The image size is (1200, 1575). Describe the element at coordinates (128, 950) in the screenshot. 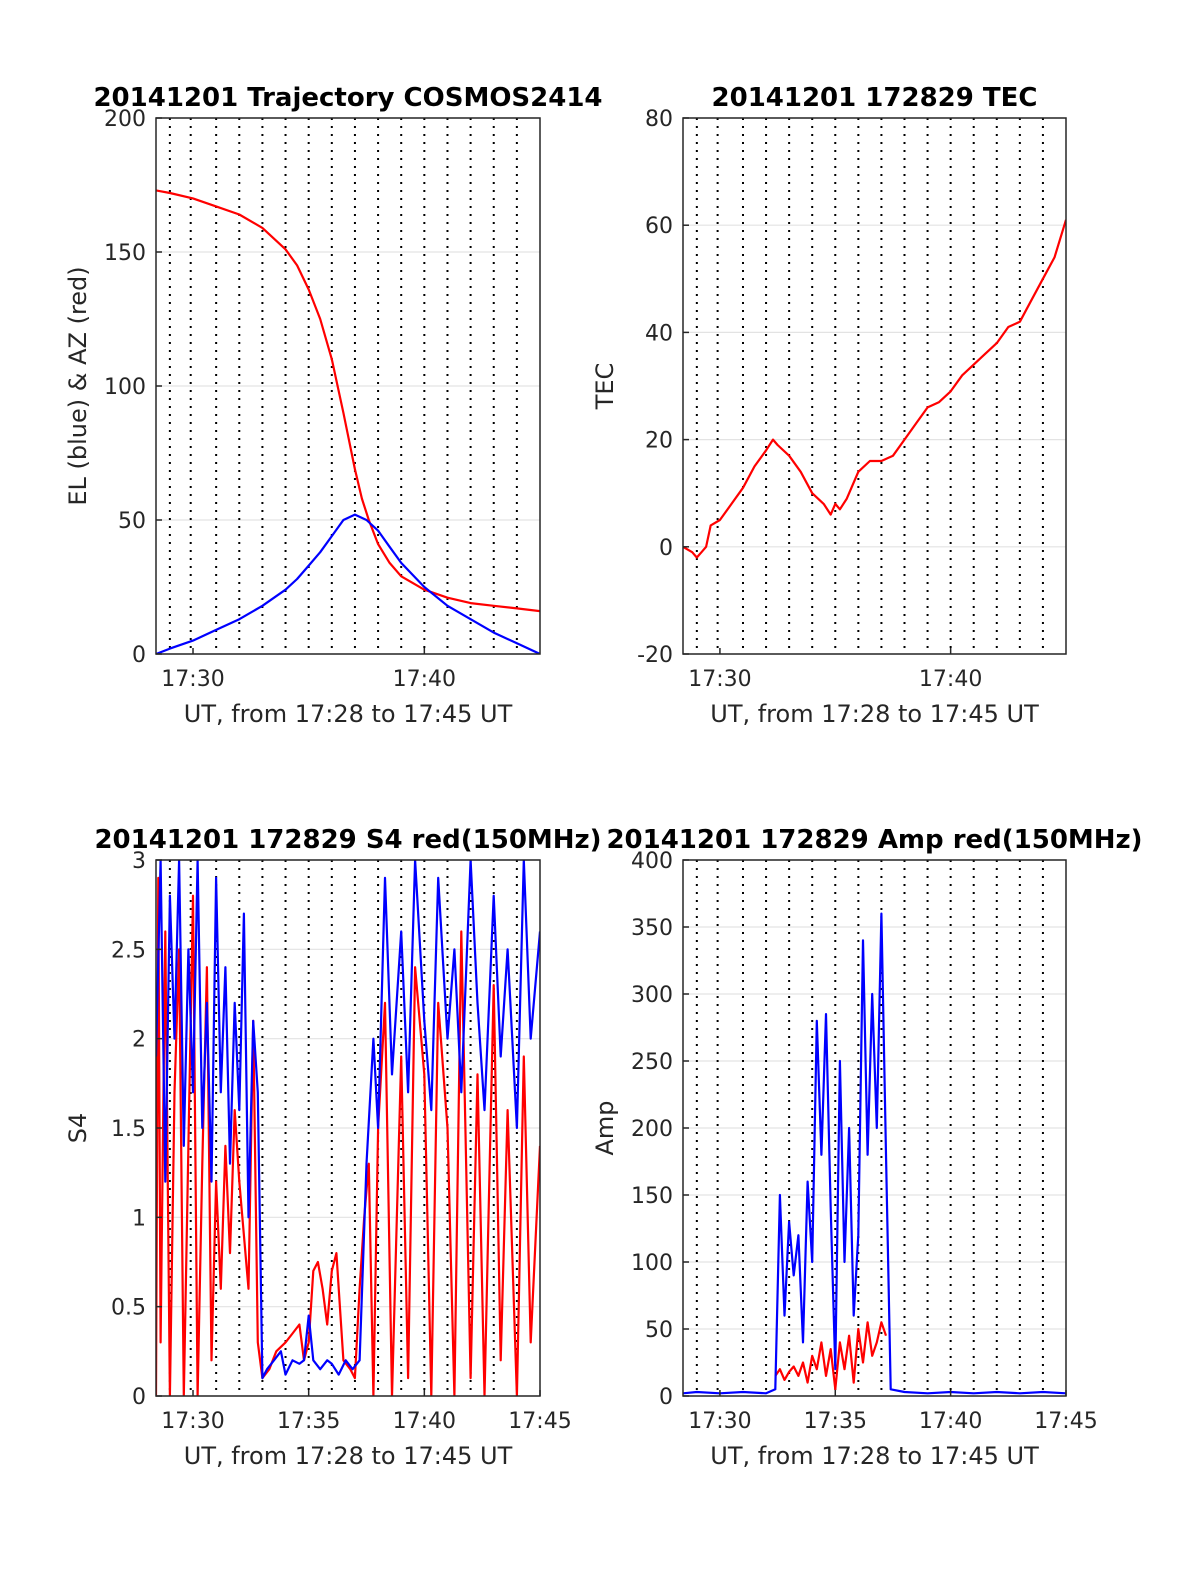

I see `s4-ytick-label: 2.5` at that location.